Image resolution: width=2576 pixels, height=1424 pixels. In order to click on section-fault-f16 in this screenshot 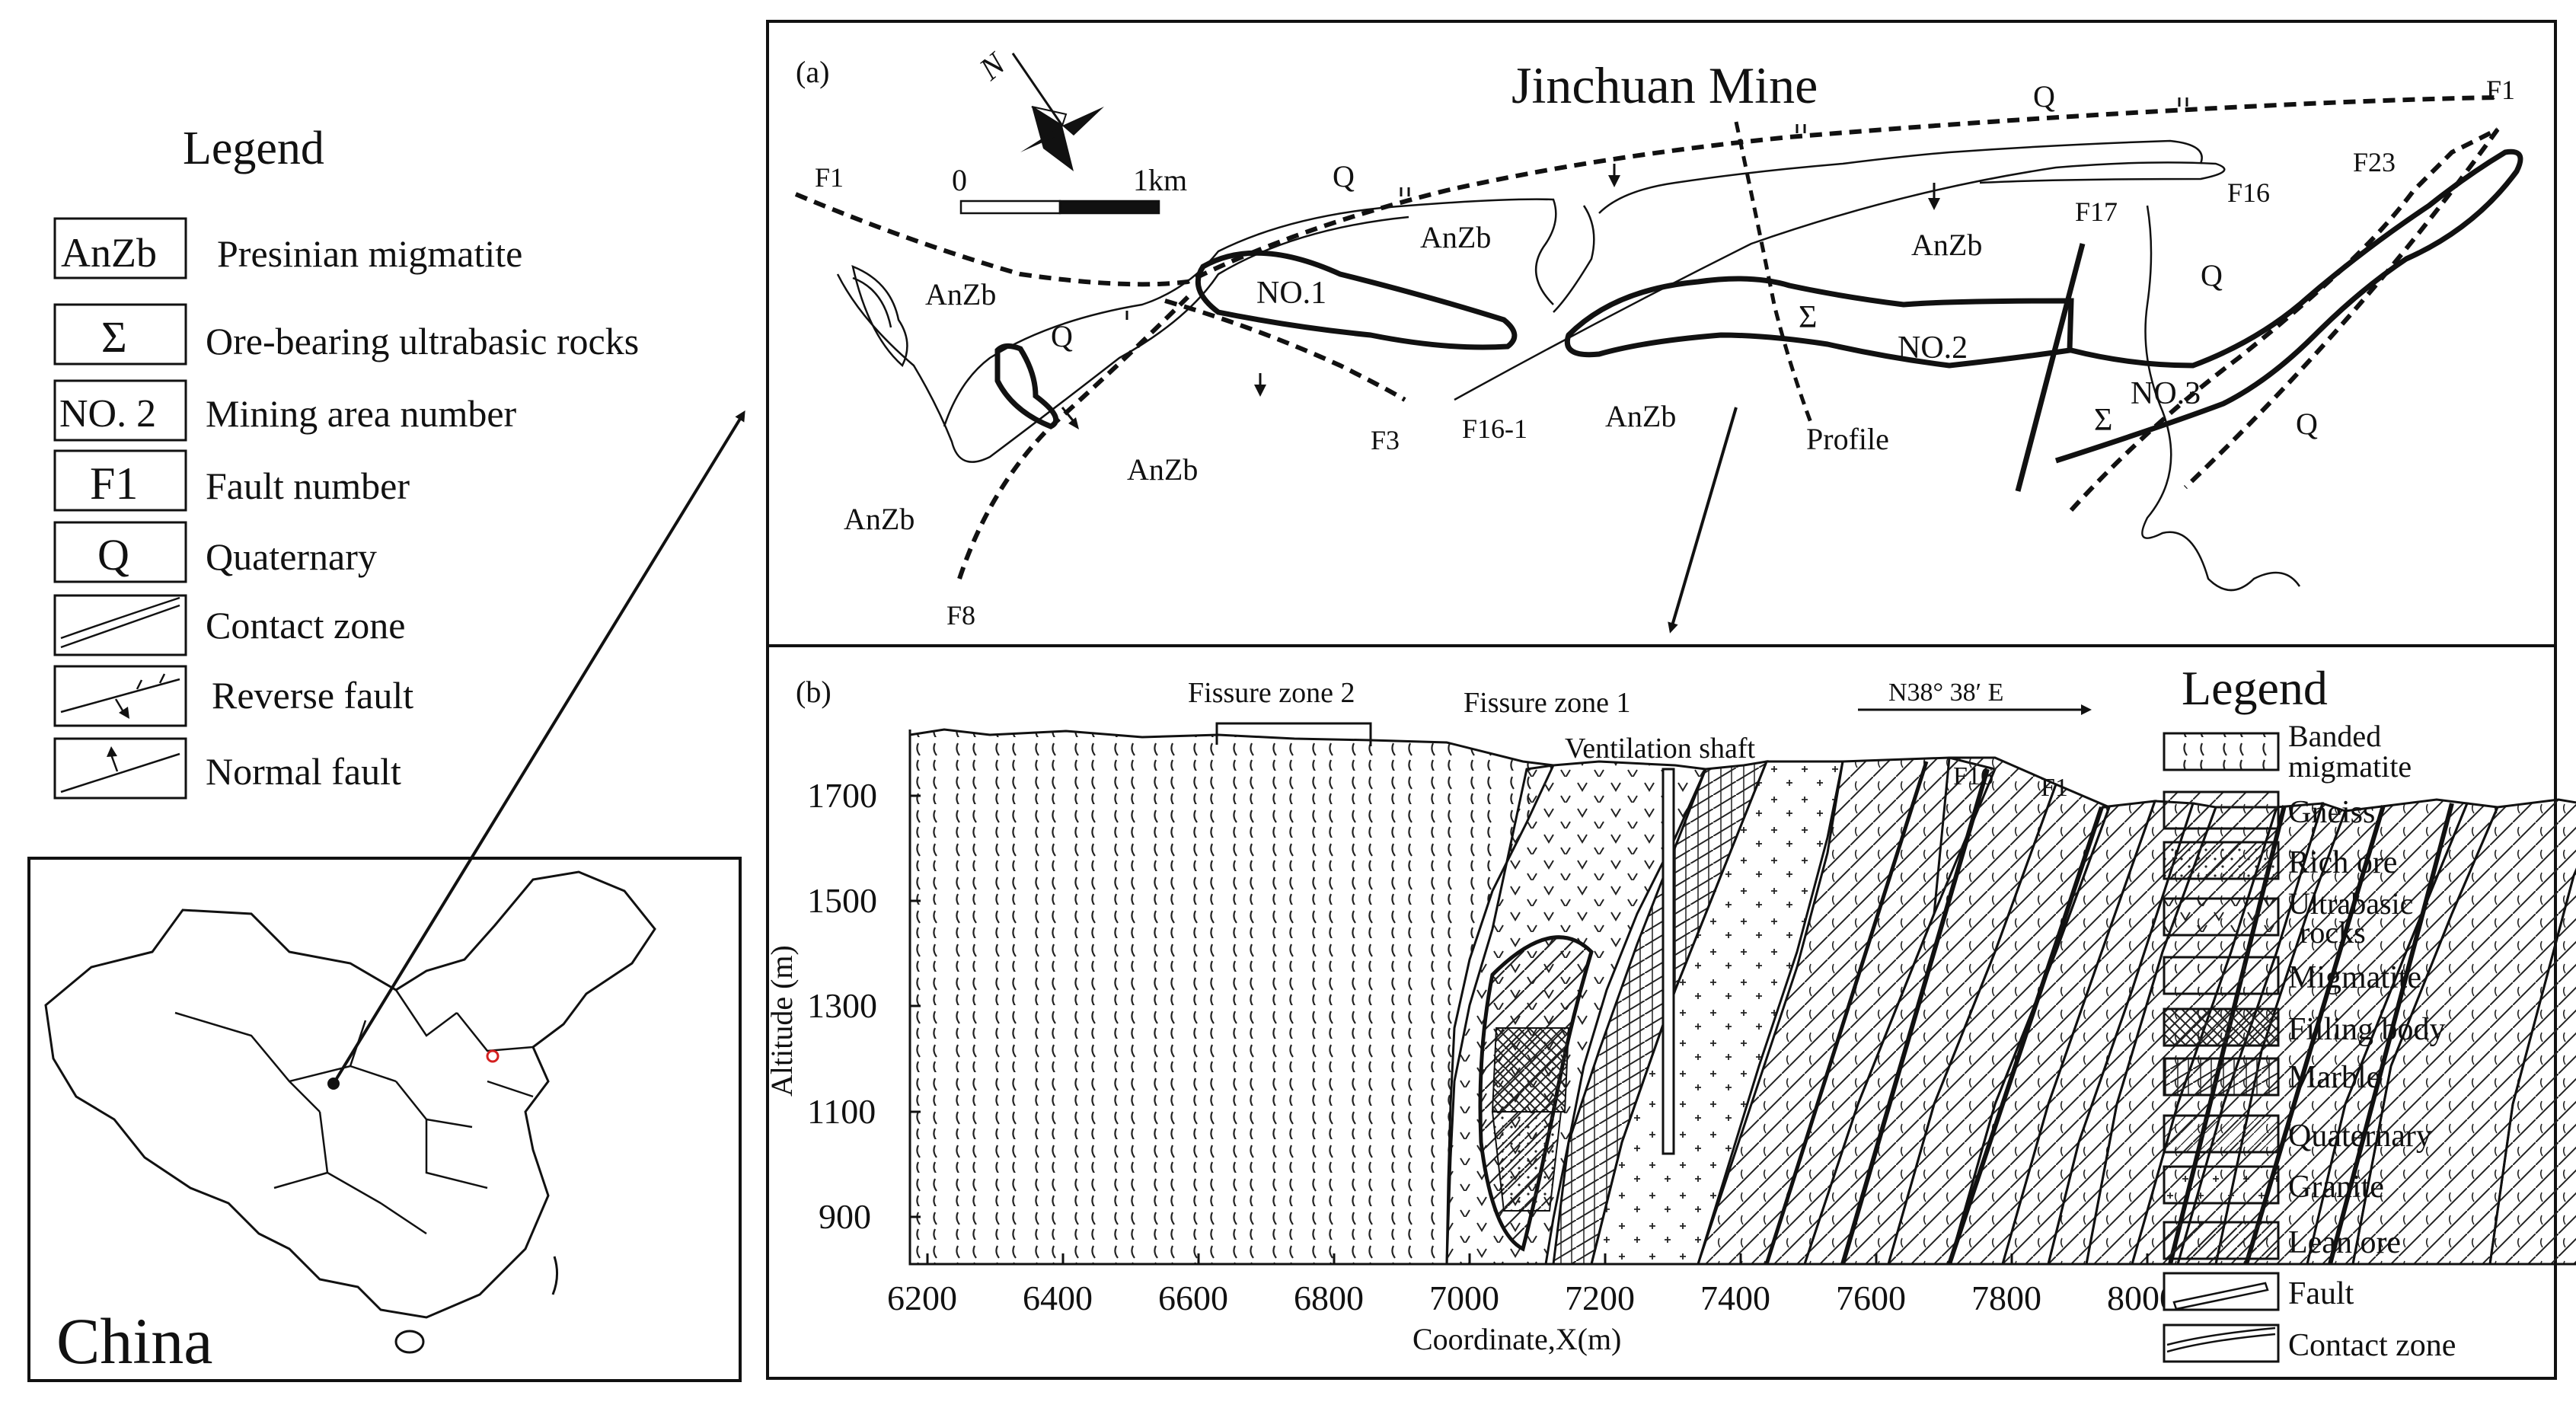, I will do `click(2025, 1035)`.